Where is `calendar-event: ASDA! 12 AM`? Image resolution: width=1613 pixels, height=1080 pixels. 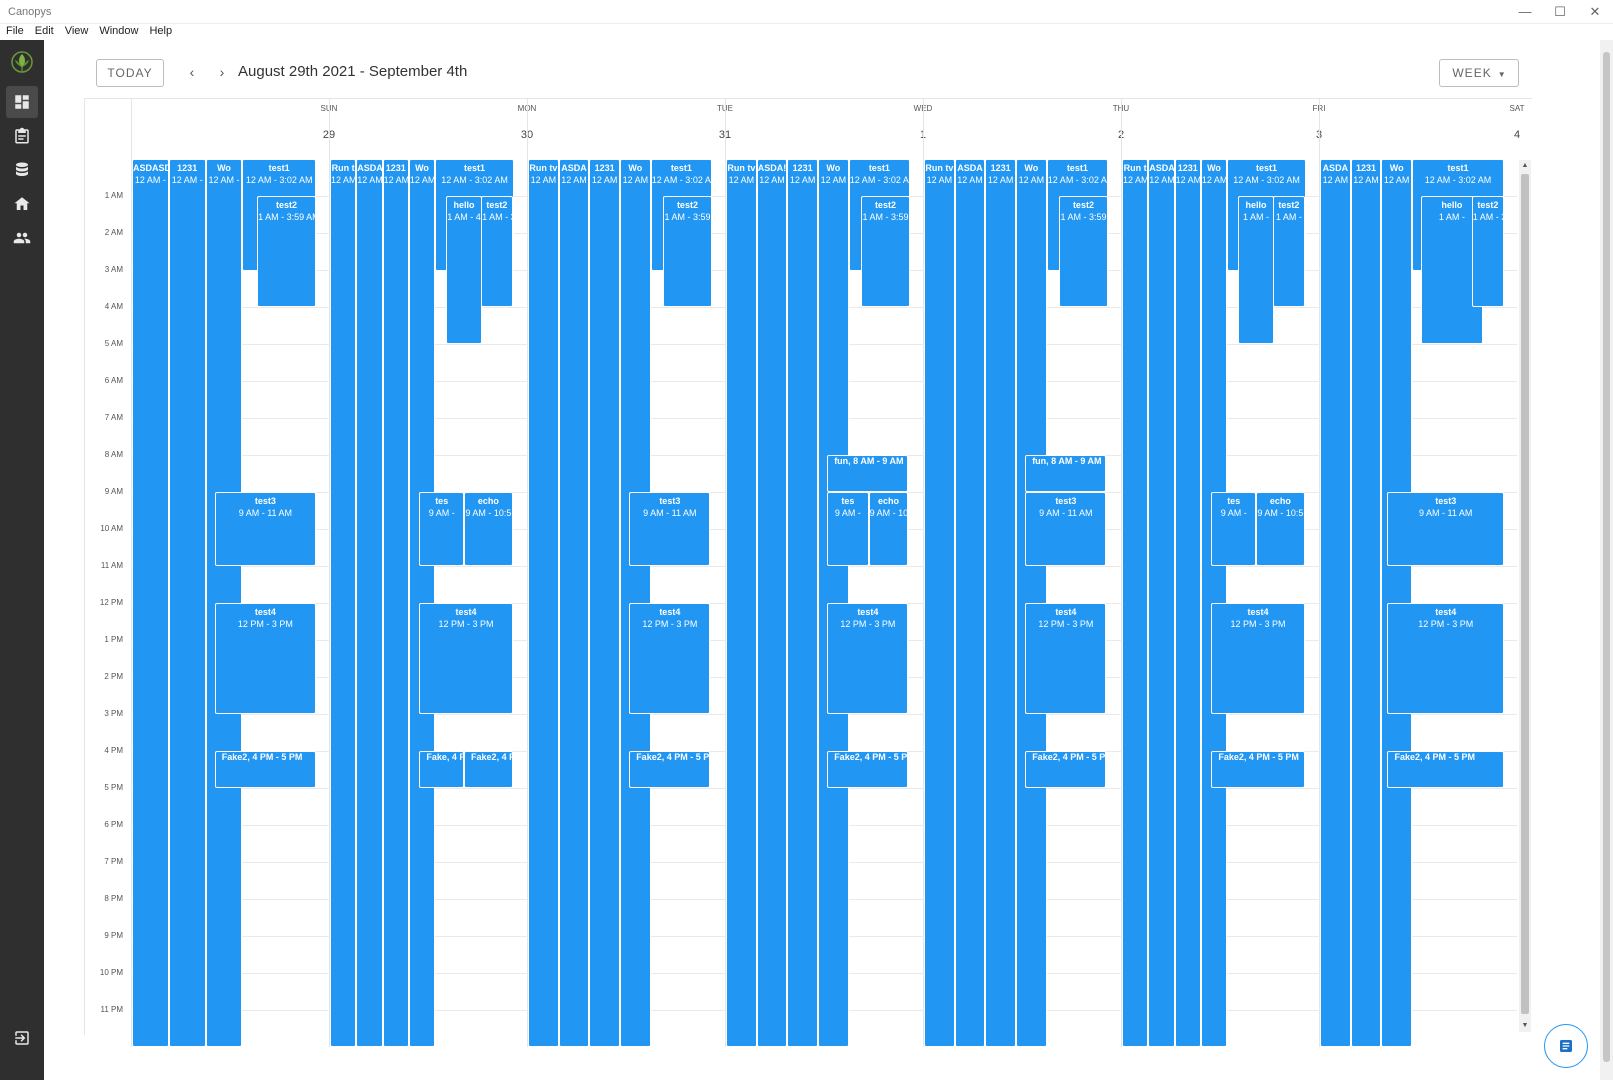
calendar-event: ASDA! 12 AM is located at coordinates (772, 603).